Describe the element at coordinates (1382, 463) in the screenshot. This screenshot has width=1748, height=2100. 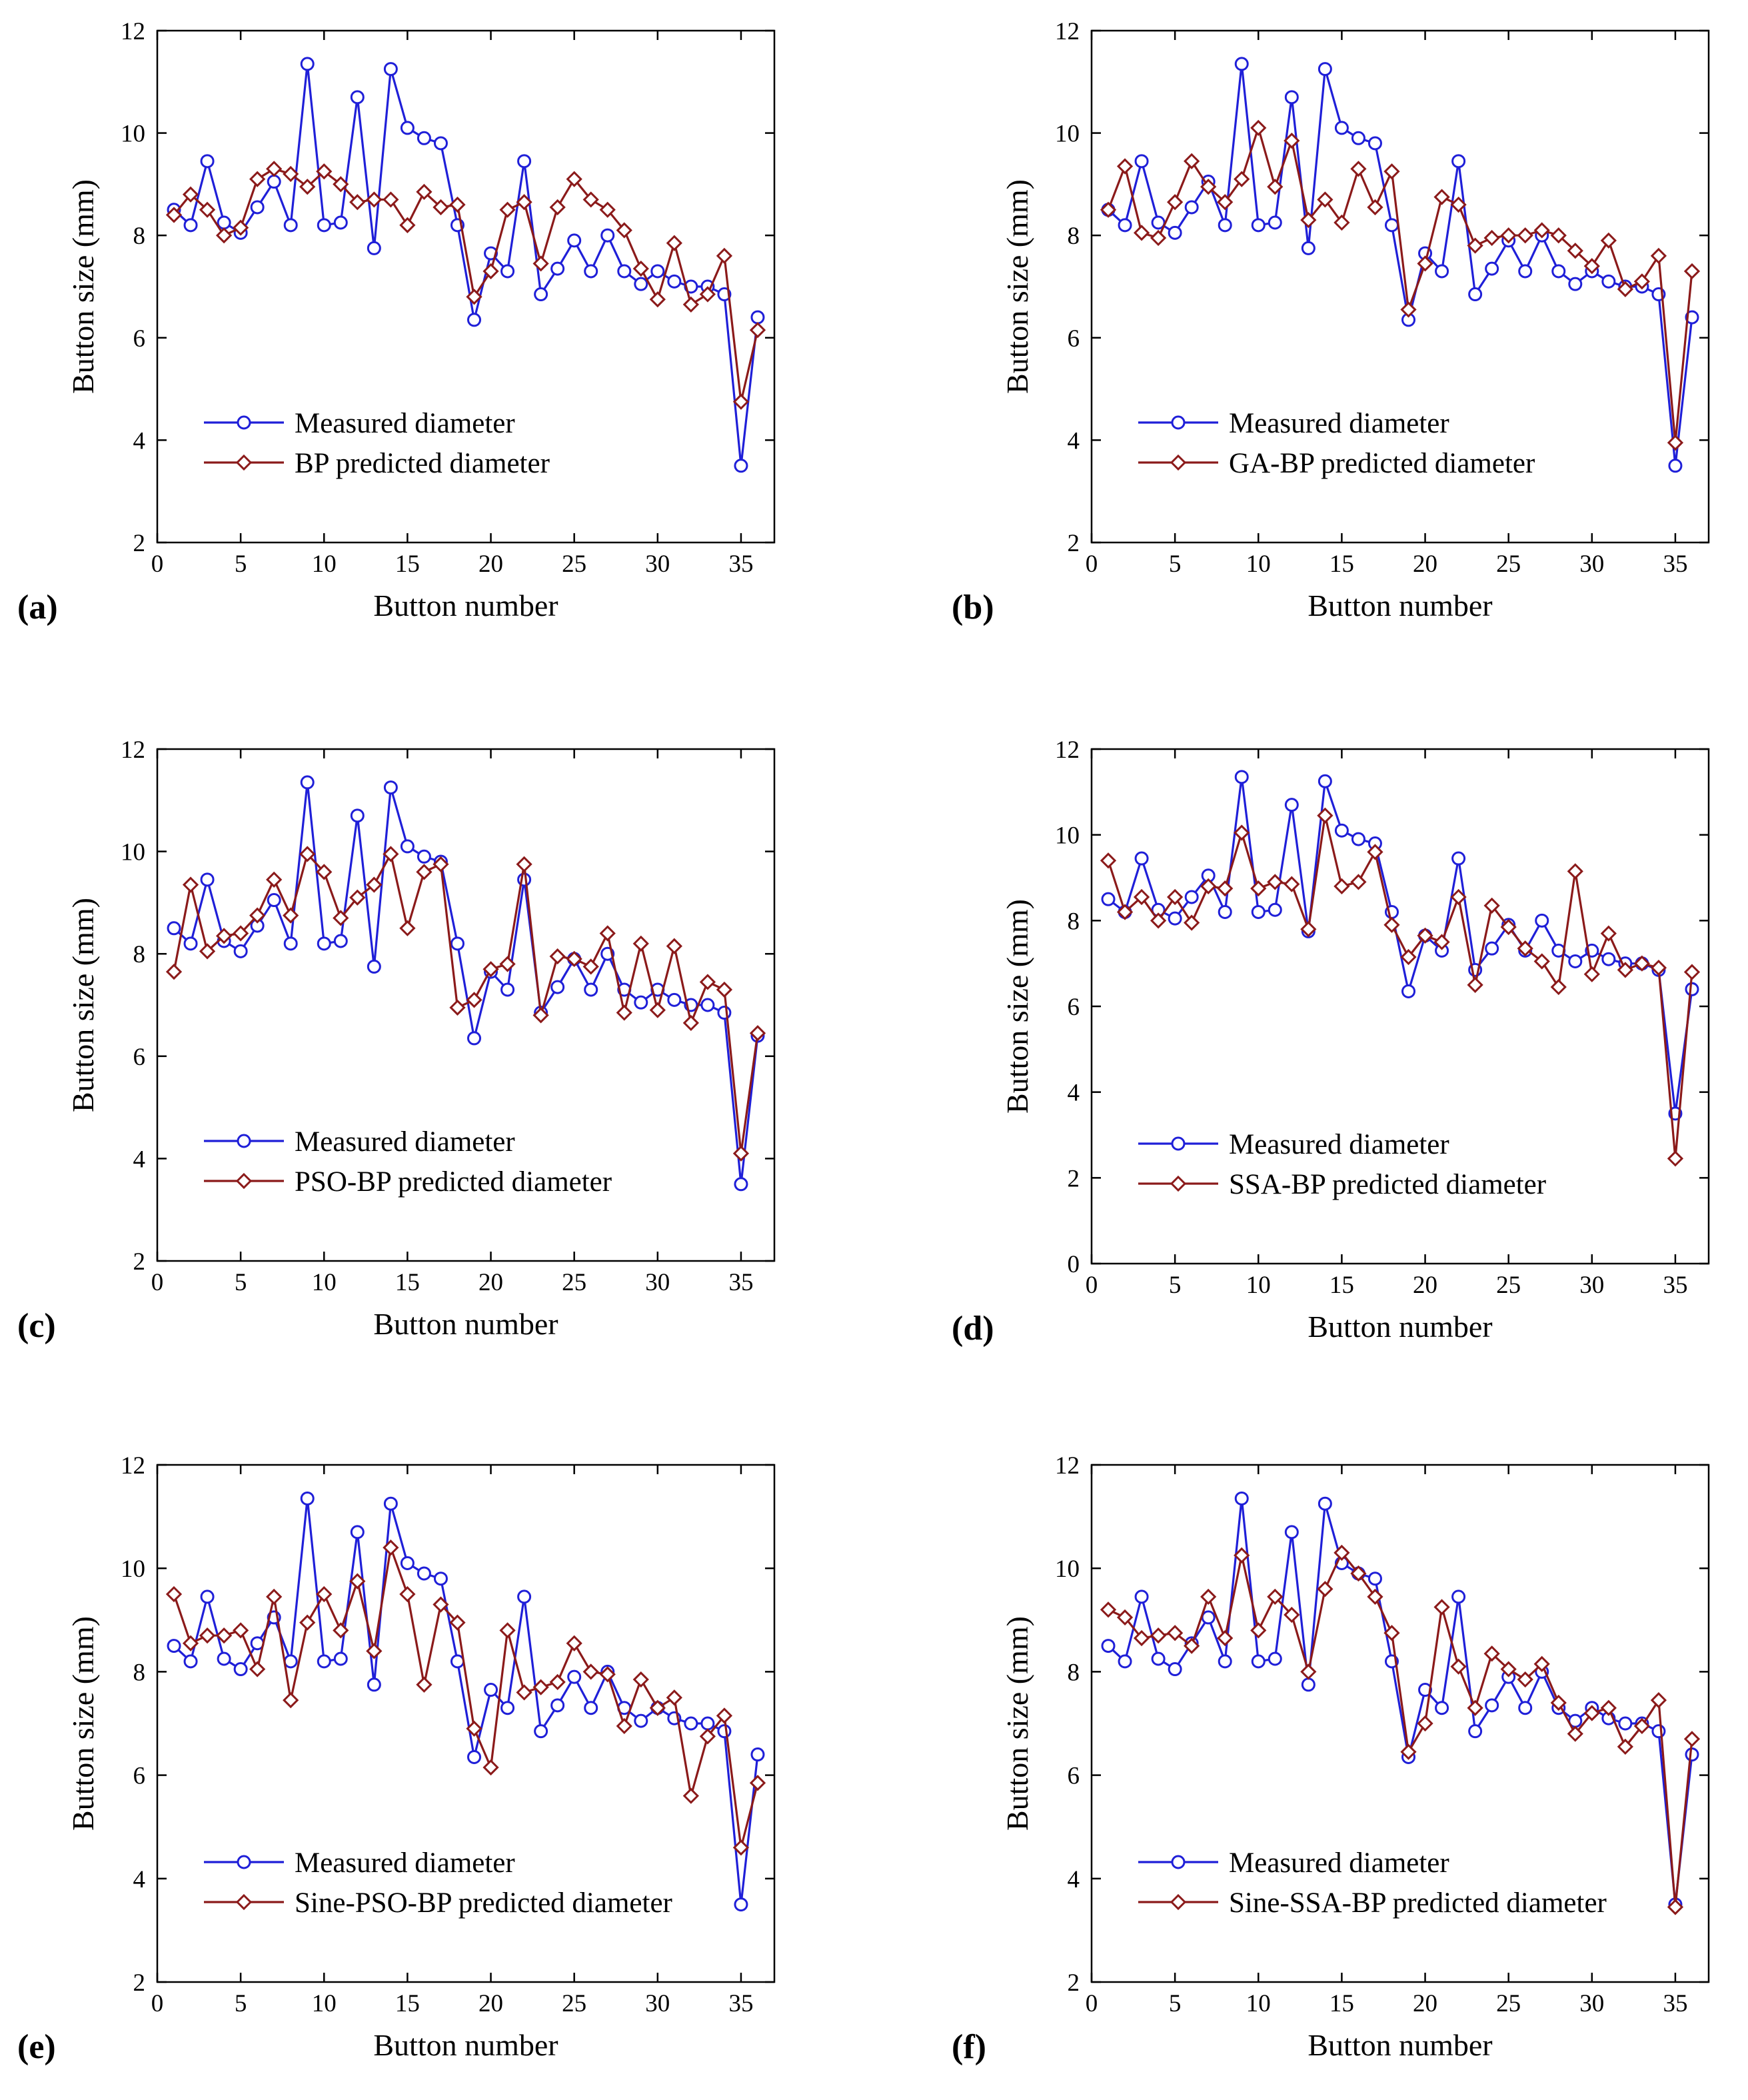
I see `legend-label: GA-BP predicted diameter` at that location.